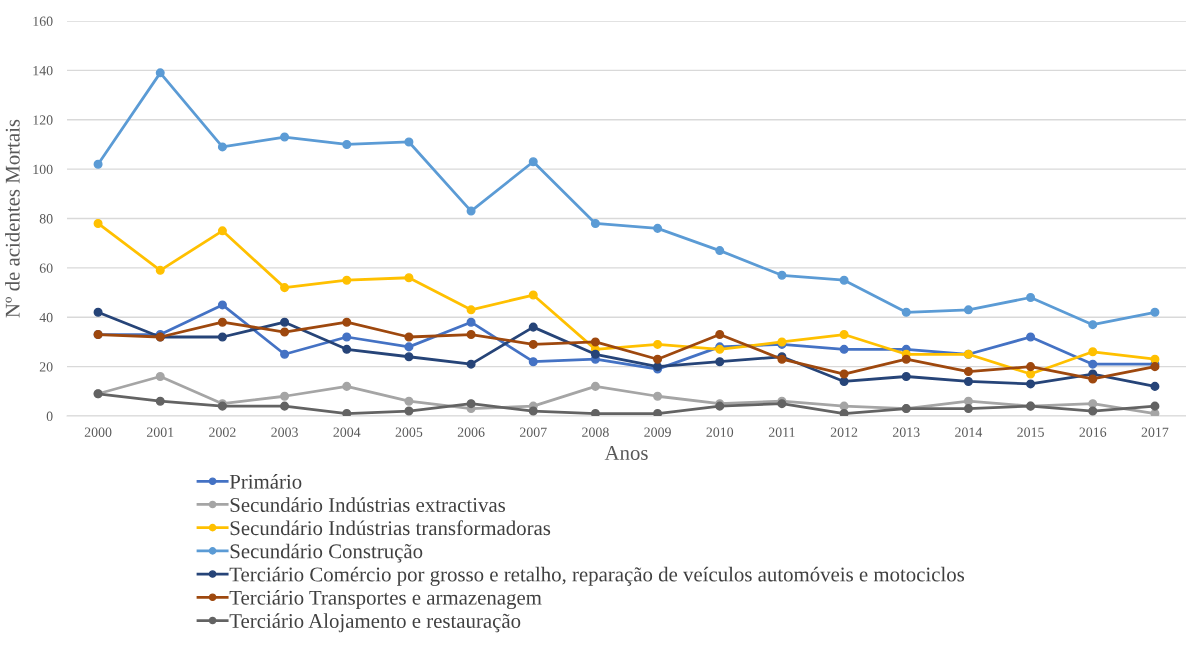 This screenshot has height=655, width=1186. I want to click on legend-label: Primário, so click(265, 481).